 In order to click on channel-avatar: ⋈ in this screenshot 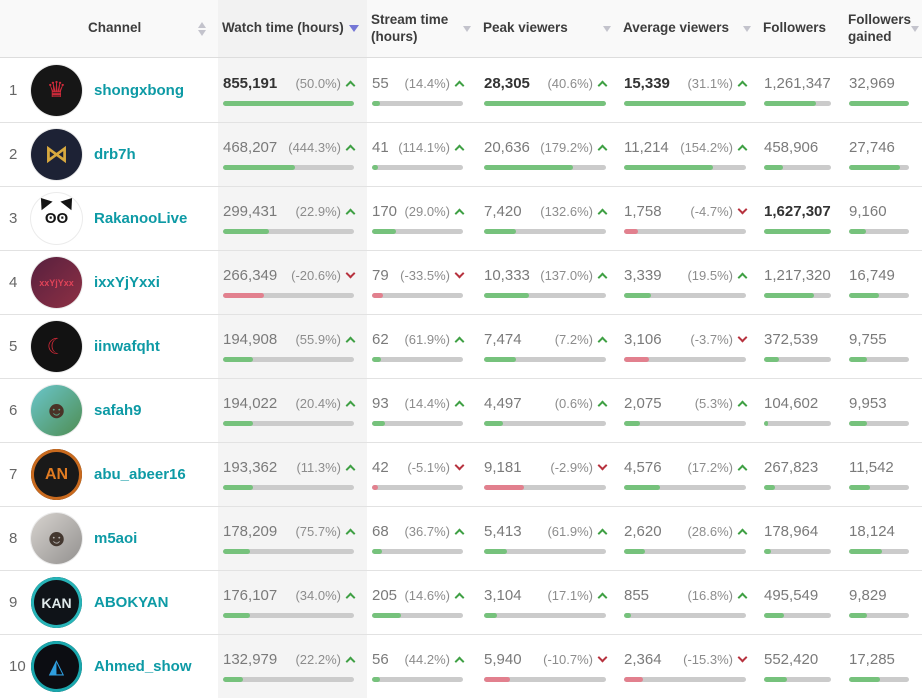, I will do `click(56, 154)`.